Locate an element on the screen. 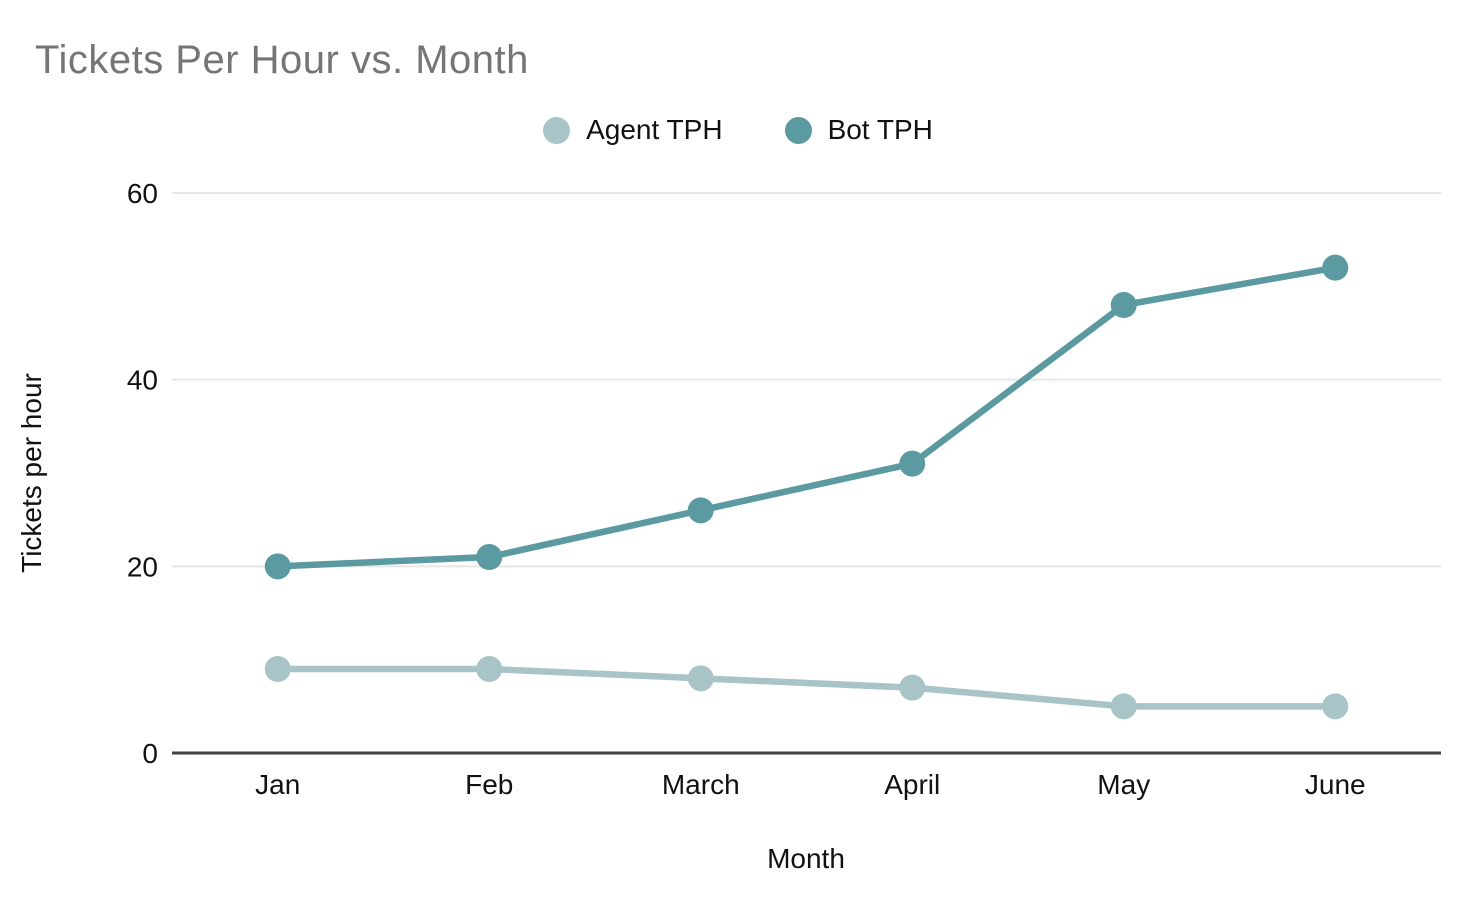 Image resolution: width=1476 pixels, height=902 pixels. x-tick-label: March is located at coordinates (701, 784).